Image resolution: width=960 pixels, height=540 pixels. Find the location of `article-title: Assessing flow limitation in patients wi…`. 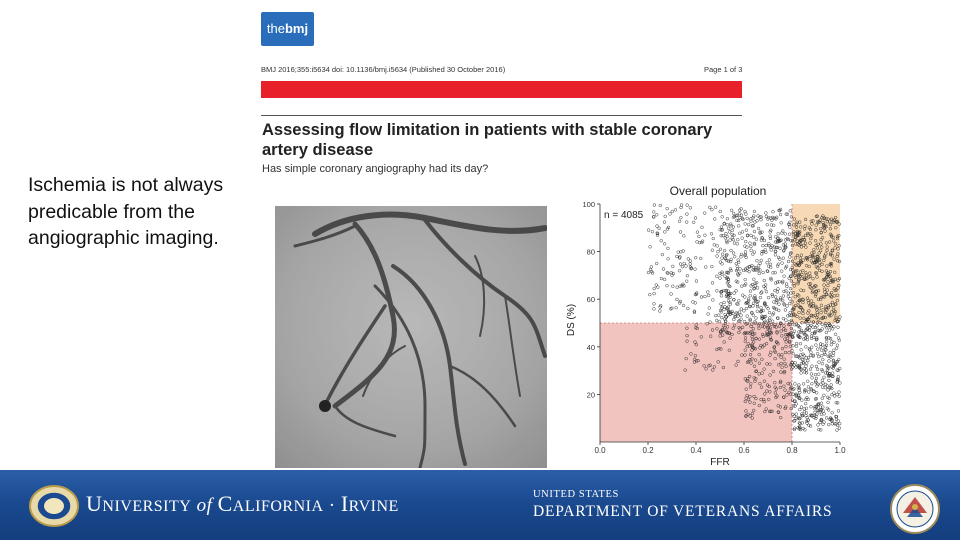

article-title: Assessing flow limitation in patients wi… is located at coordinates (487, 140).